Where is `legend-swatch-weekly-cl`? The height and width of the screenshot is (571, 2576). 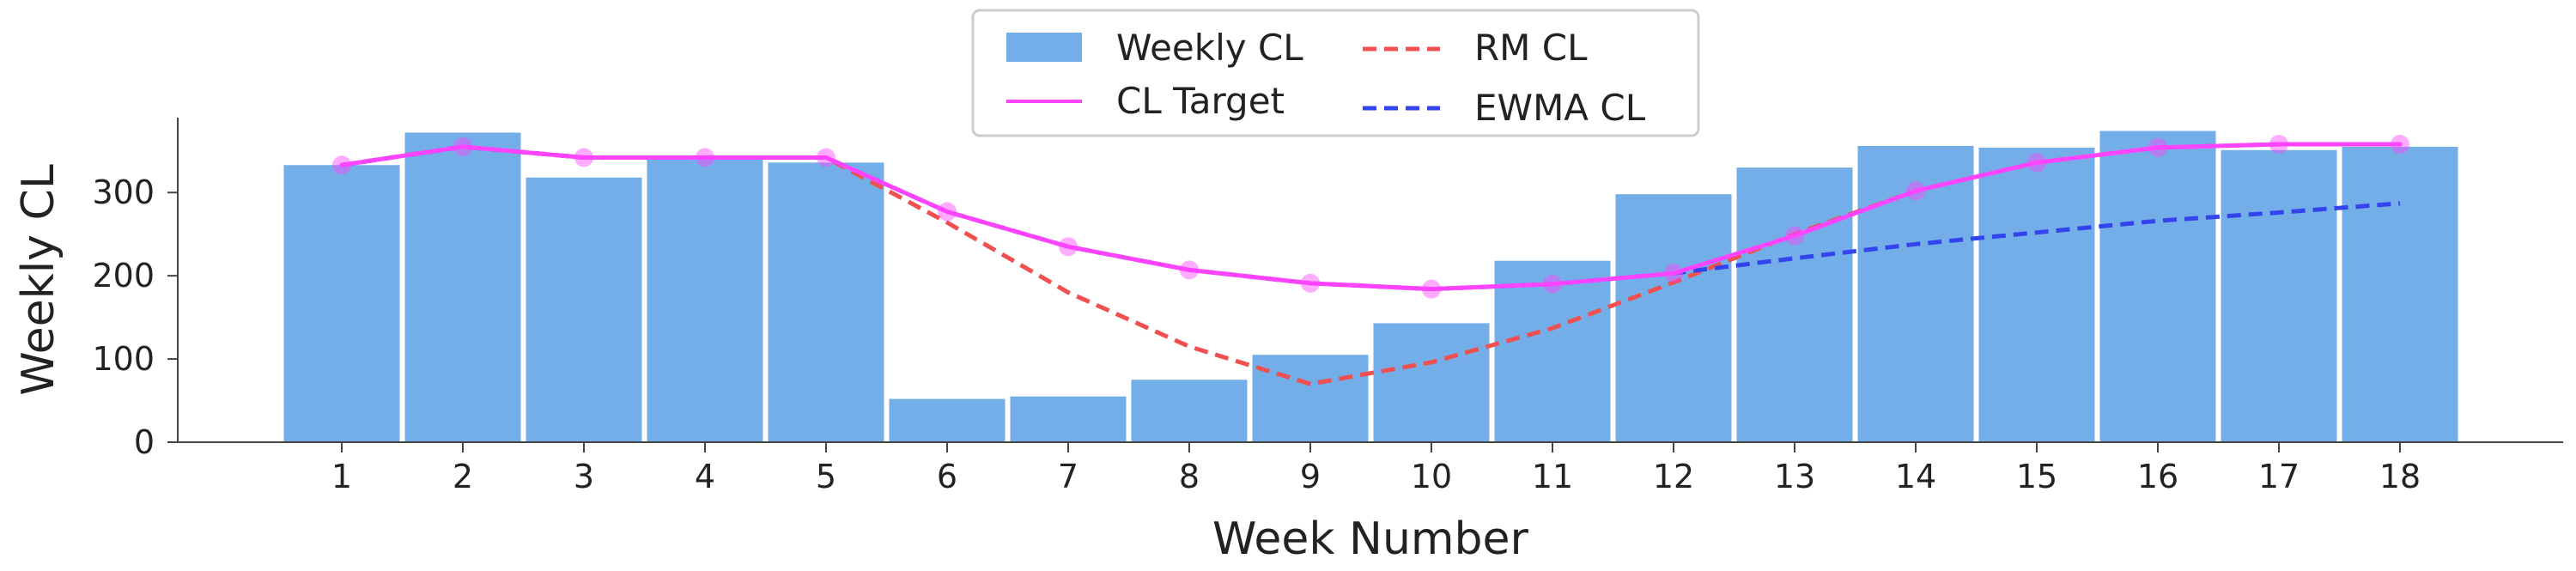 legend-swatch-weekly-cl is located at coordinates (1044, 47).